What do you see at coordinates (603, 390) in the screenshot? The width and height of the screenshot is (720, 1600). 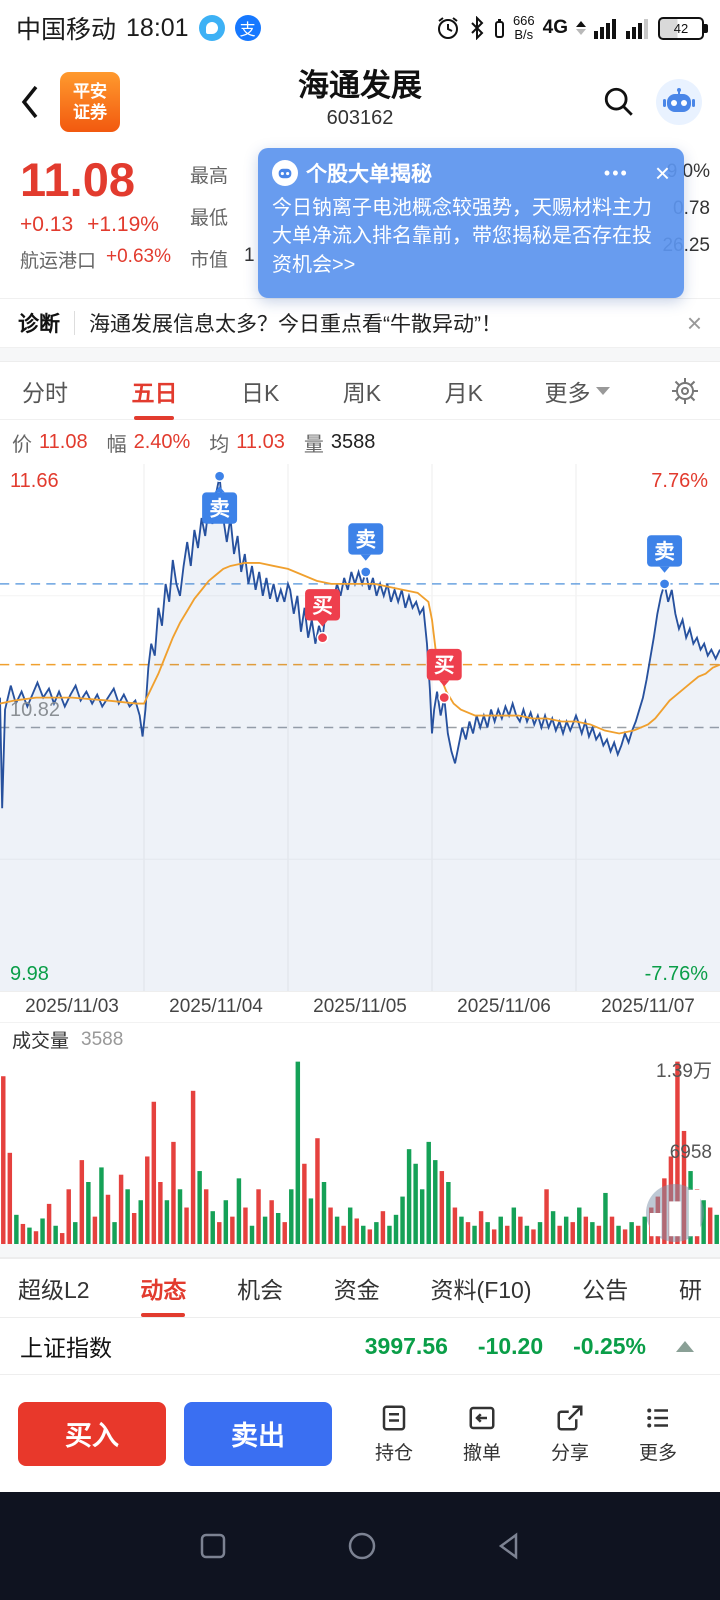 I see `chevron-down-icon` at bounding box center [603, 390].